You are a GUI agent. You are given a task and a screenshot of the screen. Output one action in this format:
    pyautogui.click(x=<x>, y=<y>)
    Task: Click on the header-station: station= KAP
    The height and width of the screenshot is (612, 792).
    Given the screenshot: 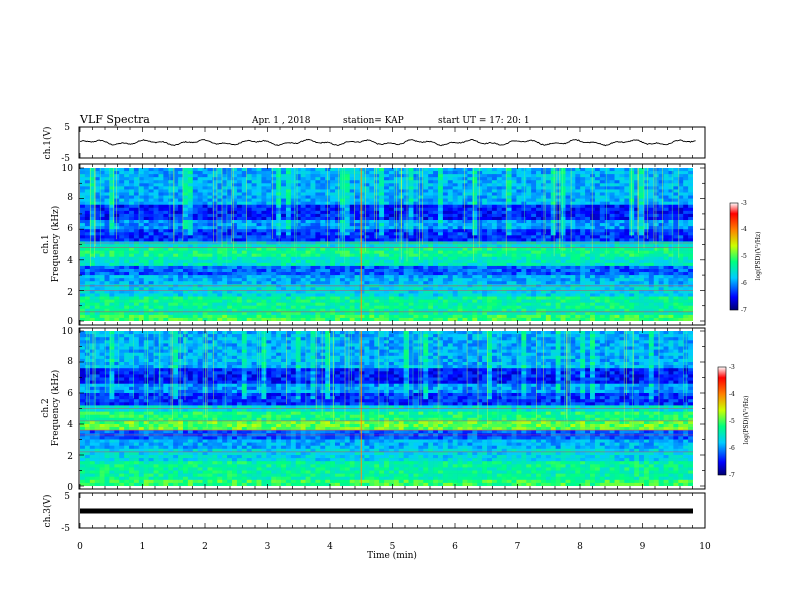 What is the action you would take?
    pyautogui.click(x=373, y=121)
    